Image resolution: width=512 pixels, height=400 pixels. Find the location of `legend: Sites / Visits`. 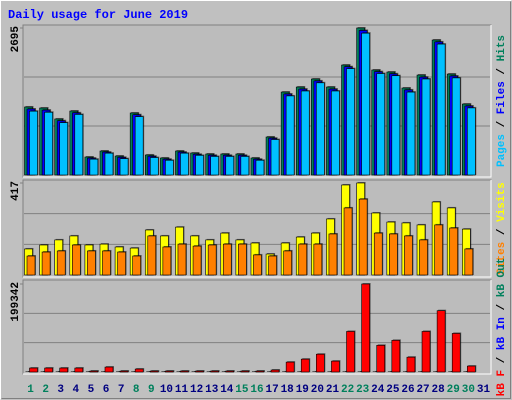

legend: Sites / Visits is located at coordinates (502, 228).